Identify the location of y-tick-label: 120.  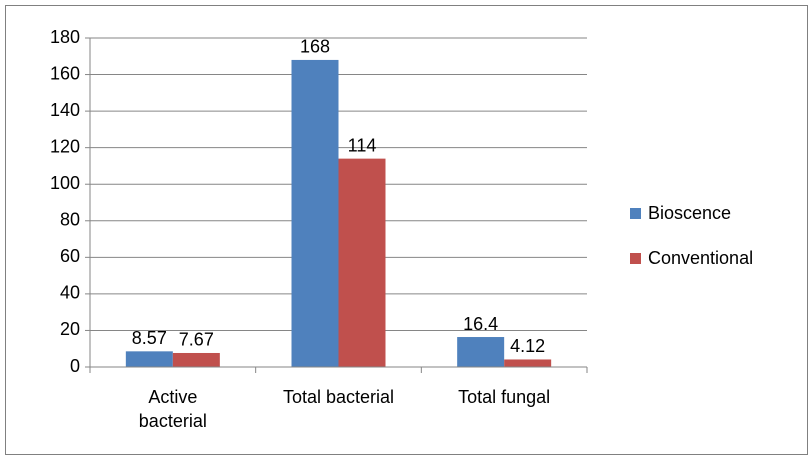
(65, 146).